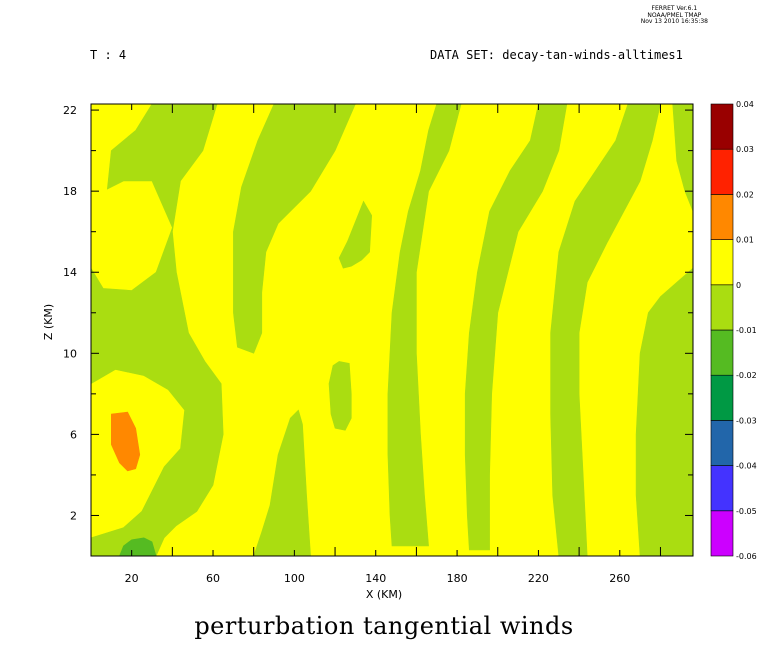 The width and height of the screenshot is (768, 662). I want to click on y-tick-label: 2, so click(73, 515).